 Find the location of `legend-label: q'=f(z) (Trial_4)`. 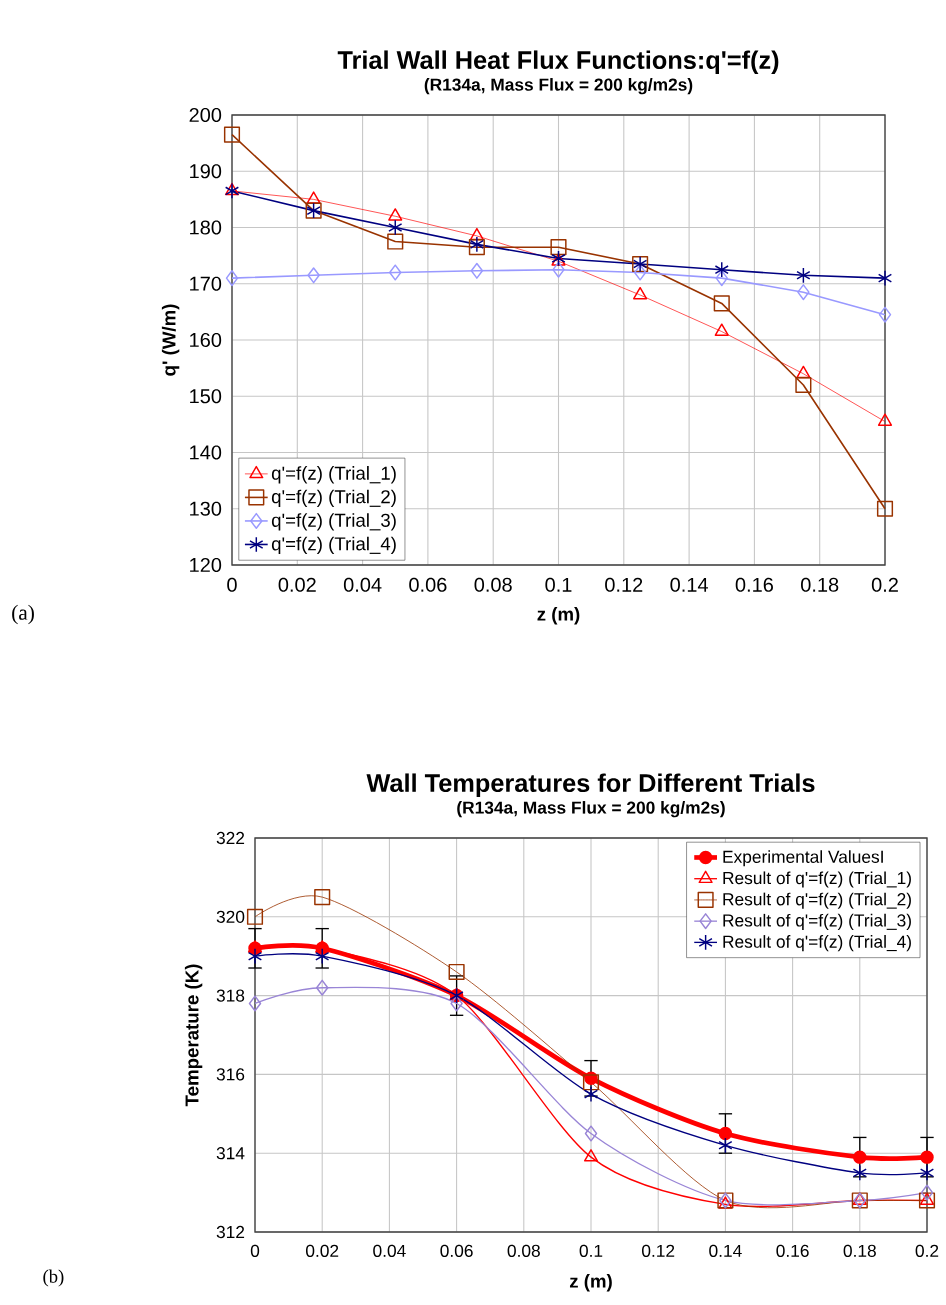

legend-label: q'=f(z) (Trial_4) is located at coordinates (333, 545).